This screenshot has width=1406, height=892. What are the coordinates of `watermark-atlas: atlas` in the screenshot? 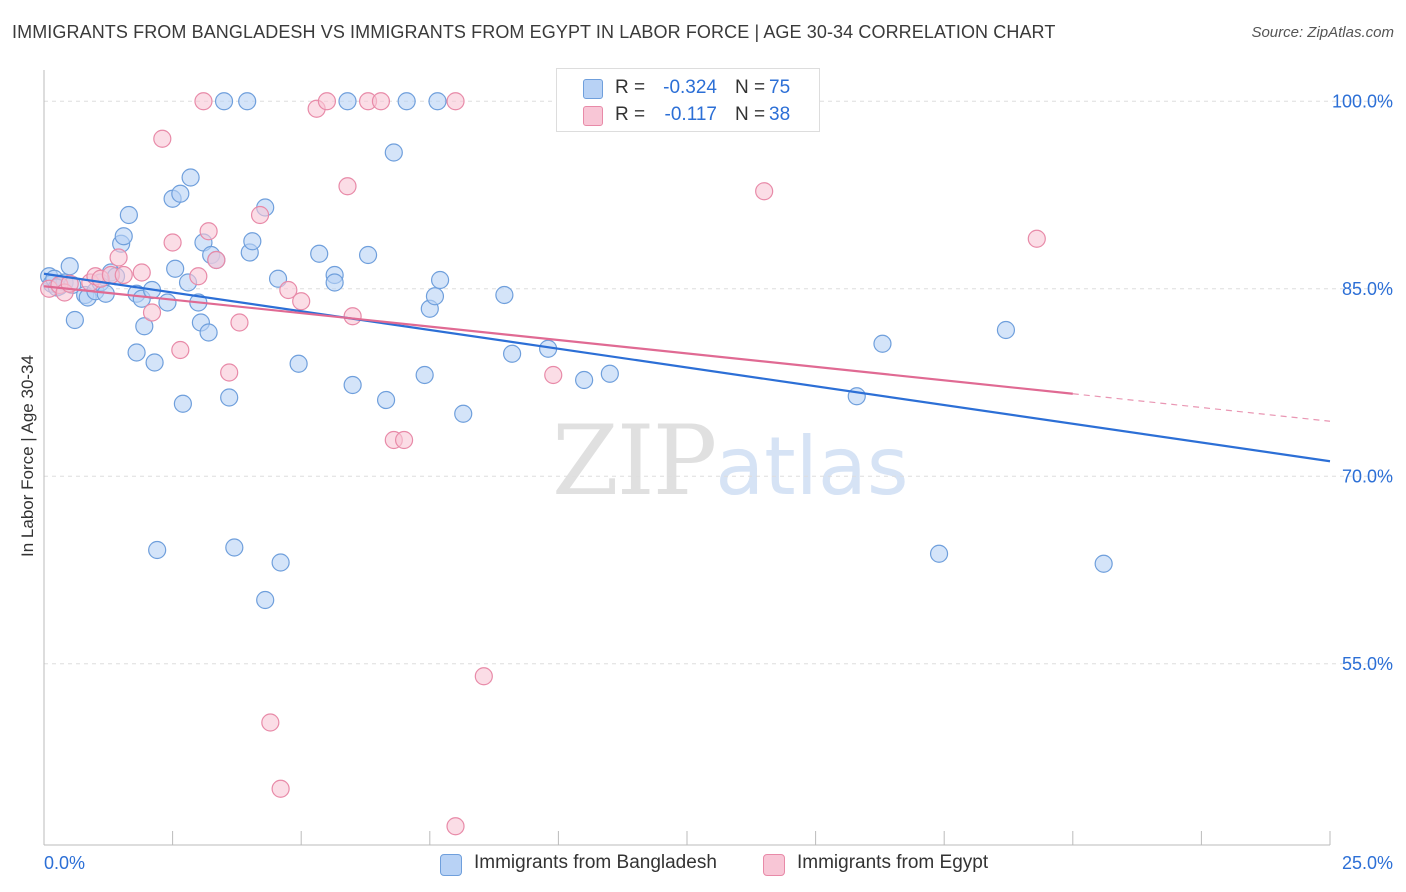 It's located at (812, 466).